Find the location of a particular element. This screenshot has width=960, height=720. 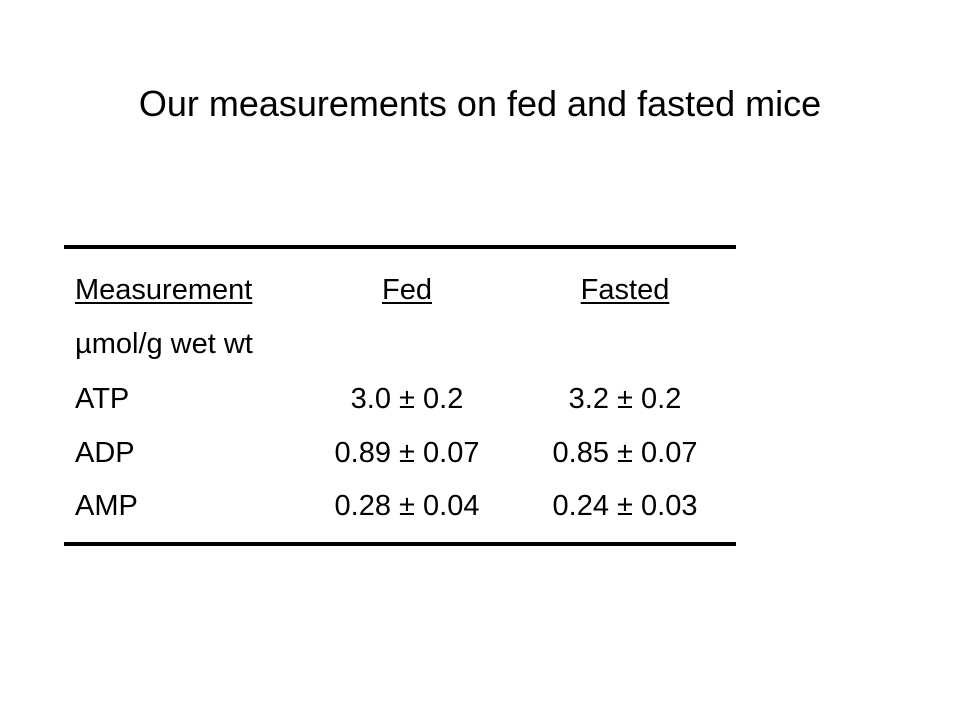

table-bottom-rule is located at coordinates (400, 544).